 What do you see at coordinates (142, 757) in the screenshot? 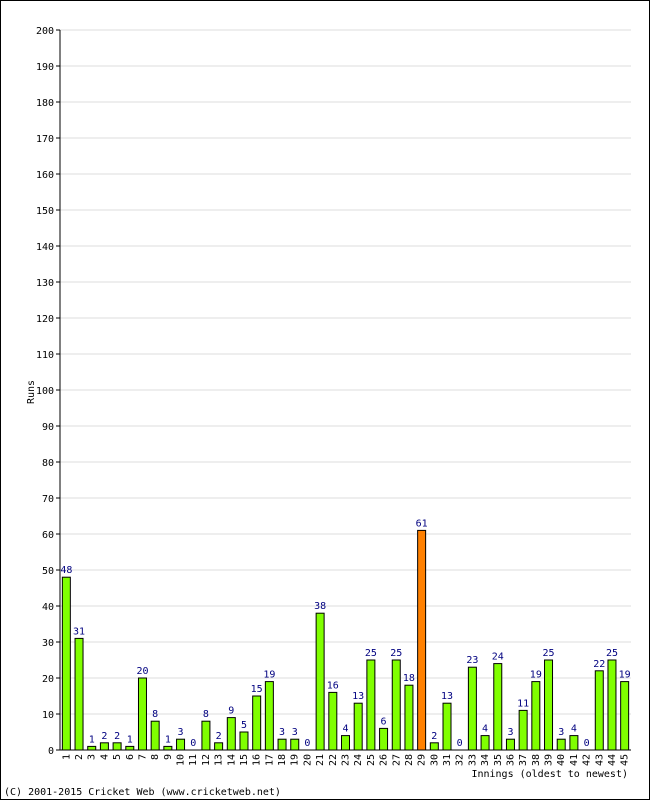
I see `x-tick-label: 7` at bounding box center [142, 757].